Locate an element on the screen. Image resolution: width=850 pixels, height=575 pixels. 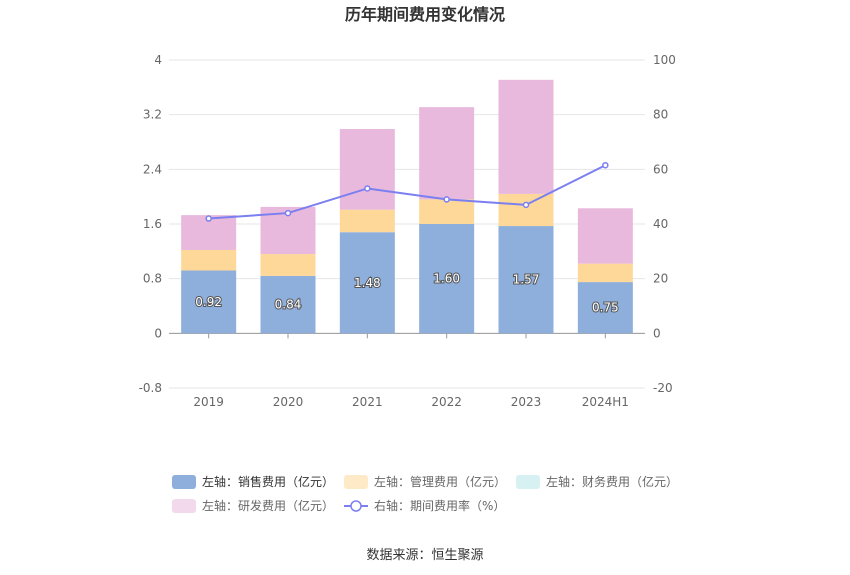
left-tick-label: 1.6 is located at coordinates (152, 224).